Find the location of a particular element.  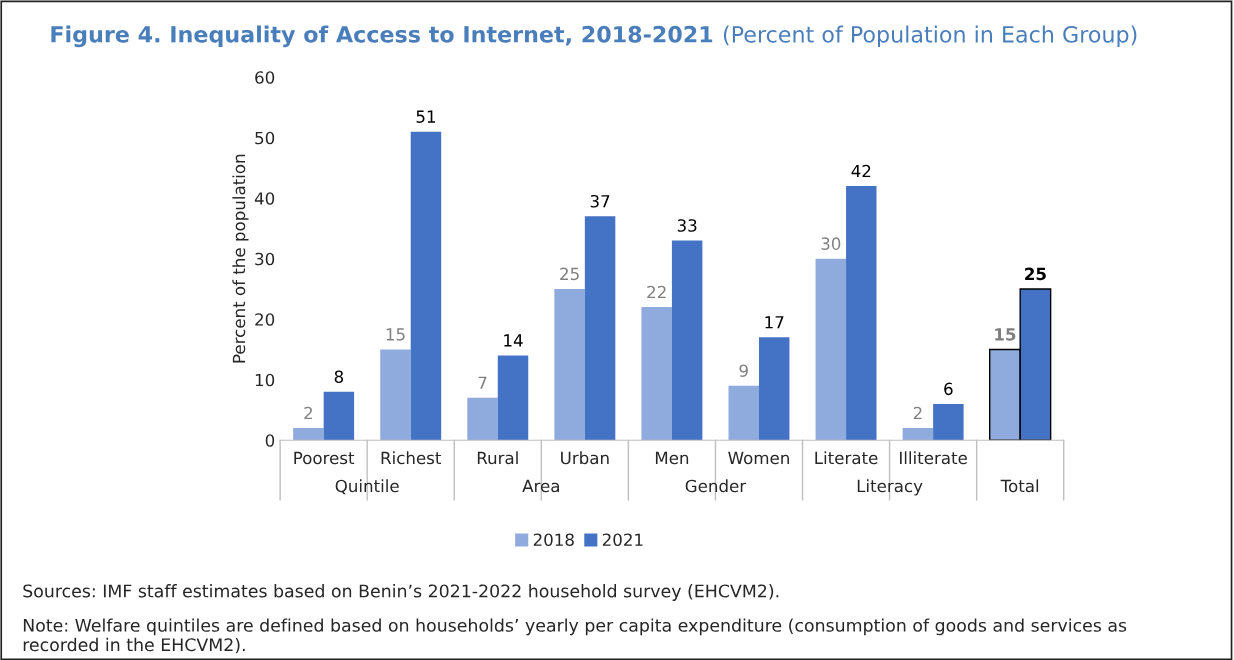

data-label: 9 is located at coordinates (743, 370).